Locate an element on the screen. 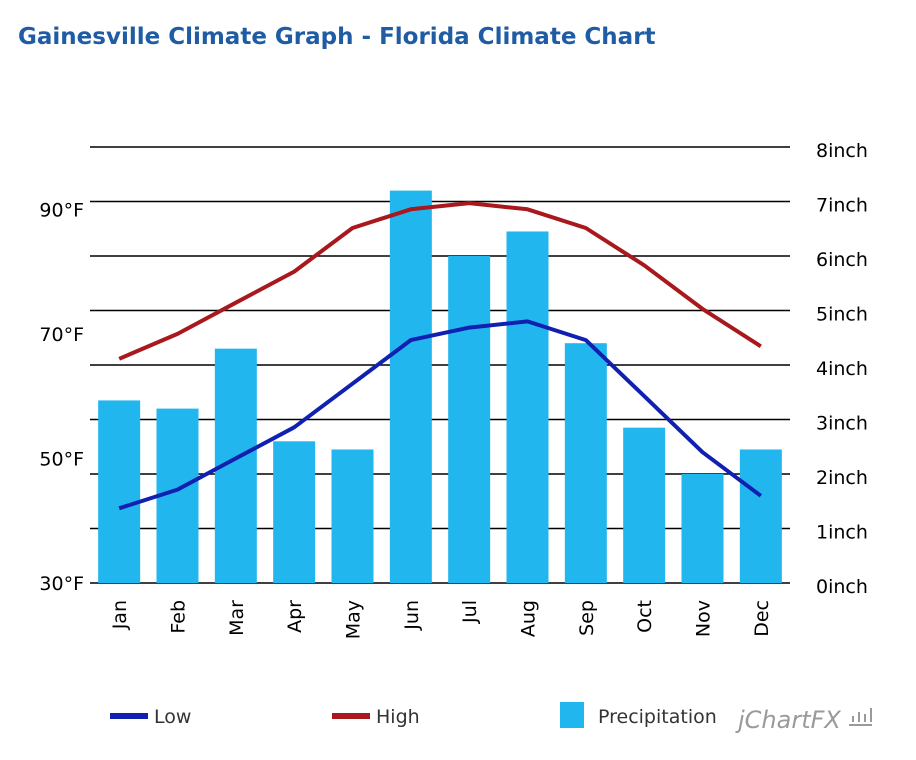 The width and height of the screenshot is (916, 760). x-tick-label: Jun is located at coordinates (412, 615).